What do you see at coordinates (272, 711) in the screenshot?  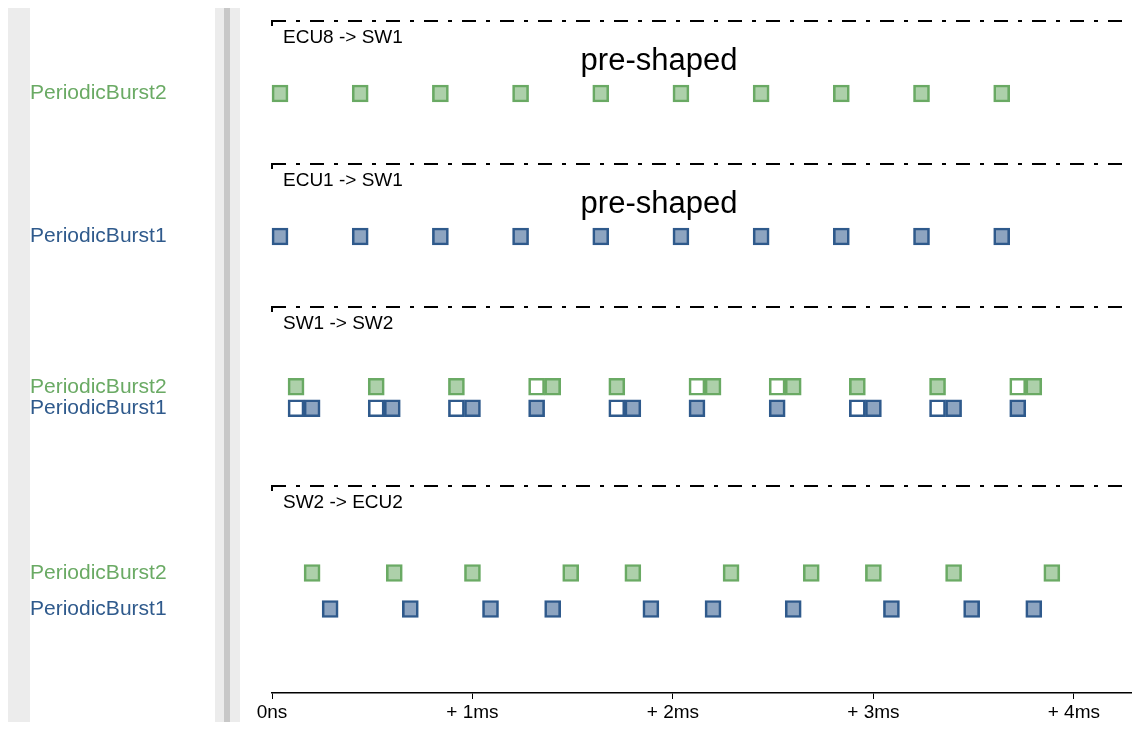 I see `x-tick-label: 0ns` at bounding box center [272, 711].